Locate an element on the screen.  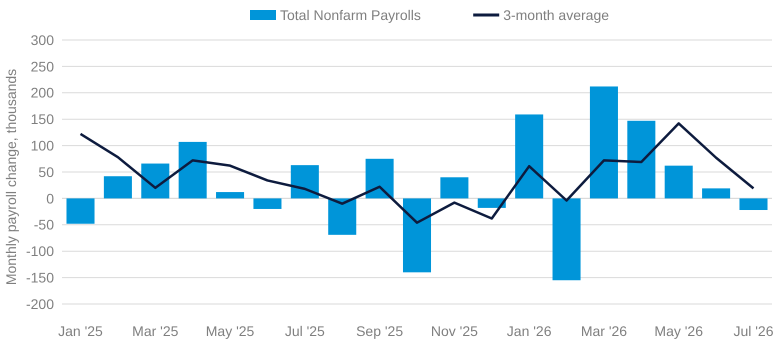
legend-label: Total Nonfarm Payrolls is located at coordinates (350, 14).